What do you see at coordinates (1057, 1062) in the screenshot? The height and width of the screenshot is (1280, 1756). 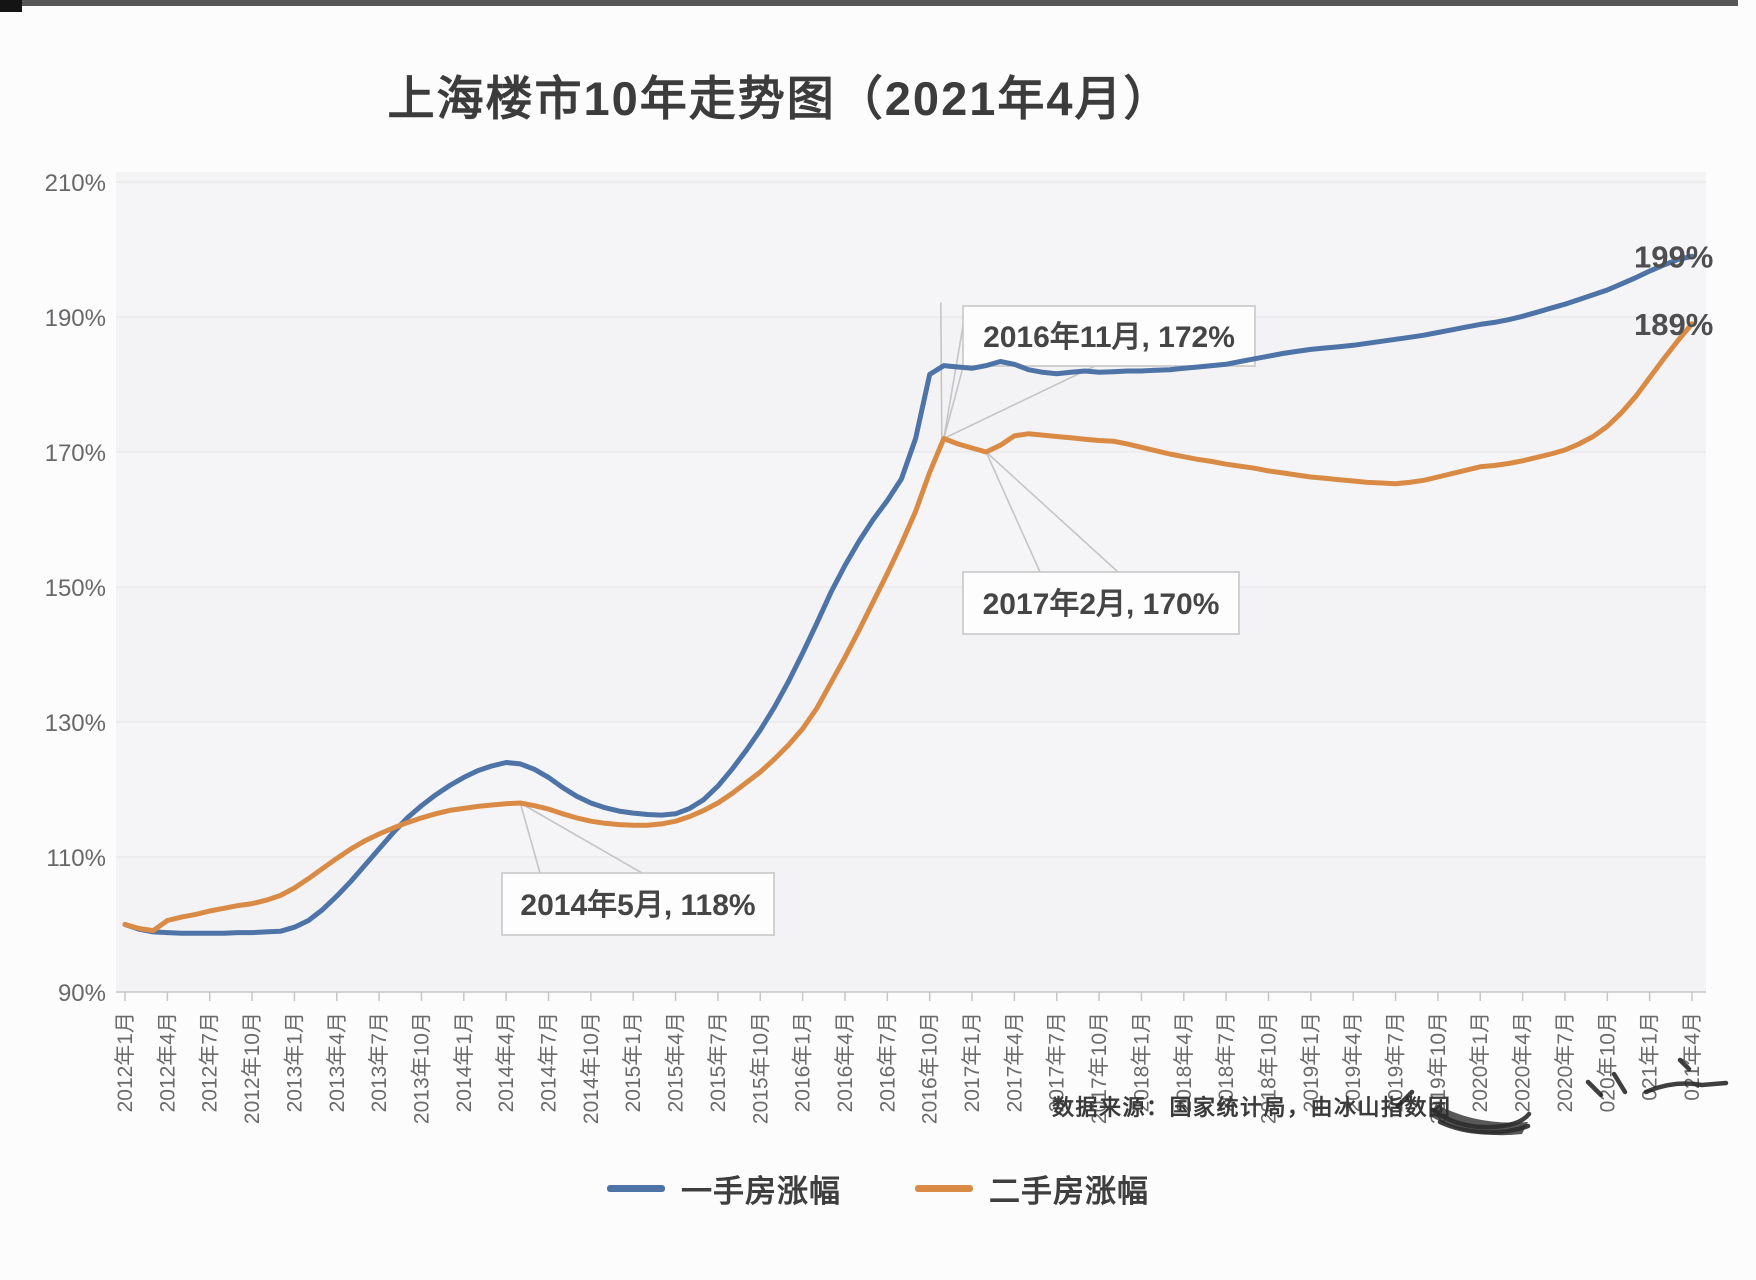 I see `x-tick-label: 2017年7月` at bounding box center [1057, 1062].